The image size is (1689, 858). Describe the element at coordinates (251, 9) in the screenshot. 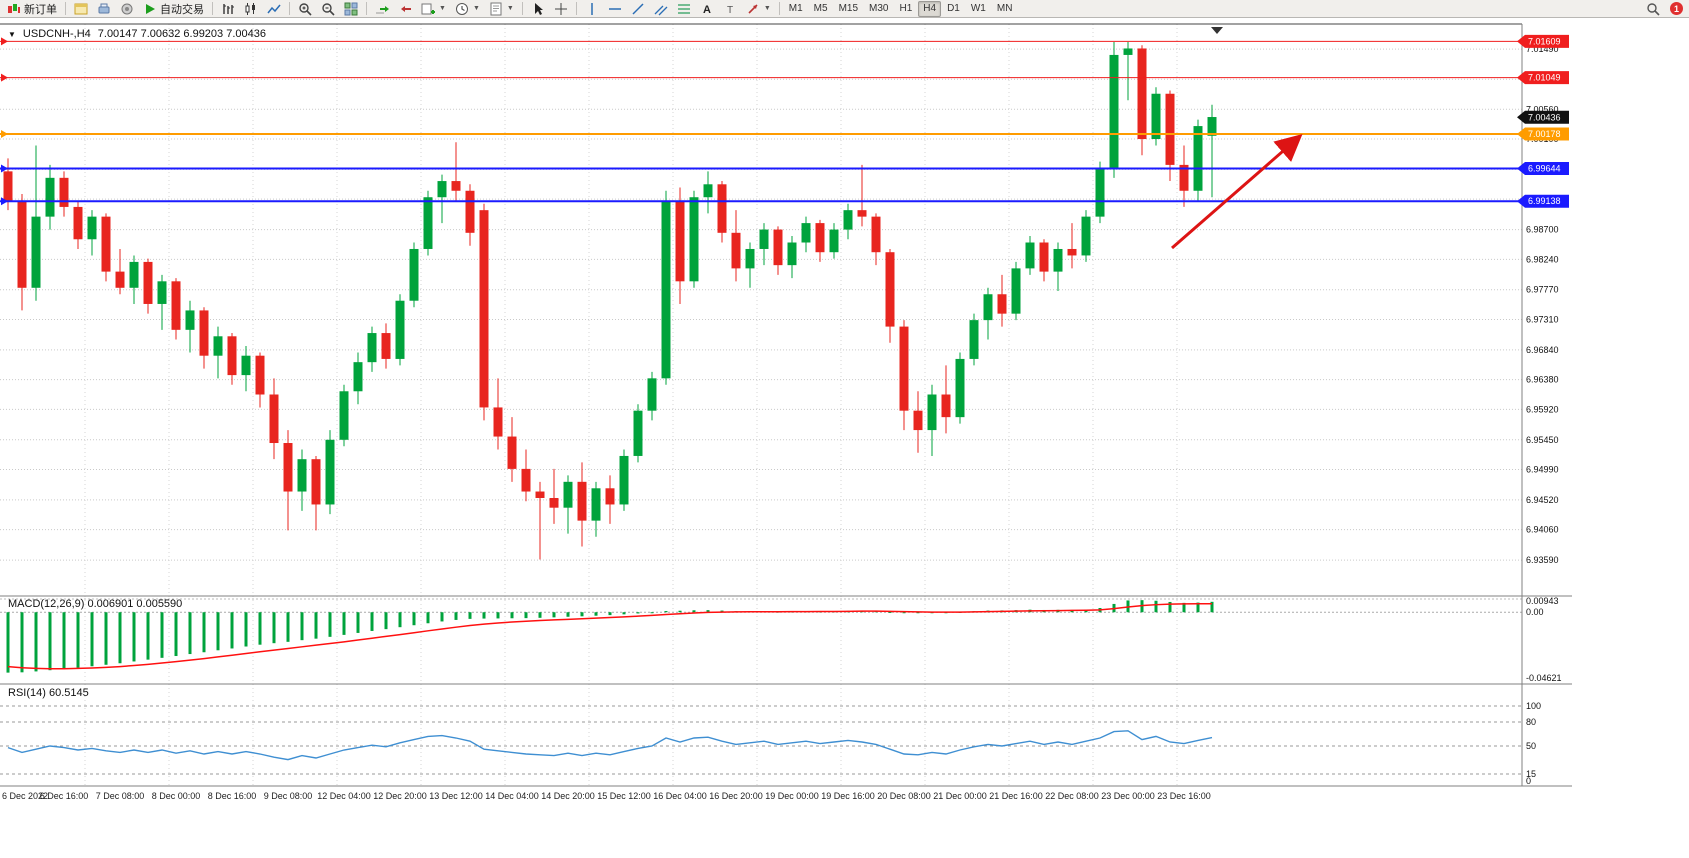

I see `candle-chart-button` at that location.